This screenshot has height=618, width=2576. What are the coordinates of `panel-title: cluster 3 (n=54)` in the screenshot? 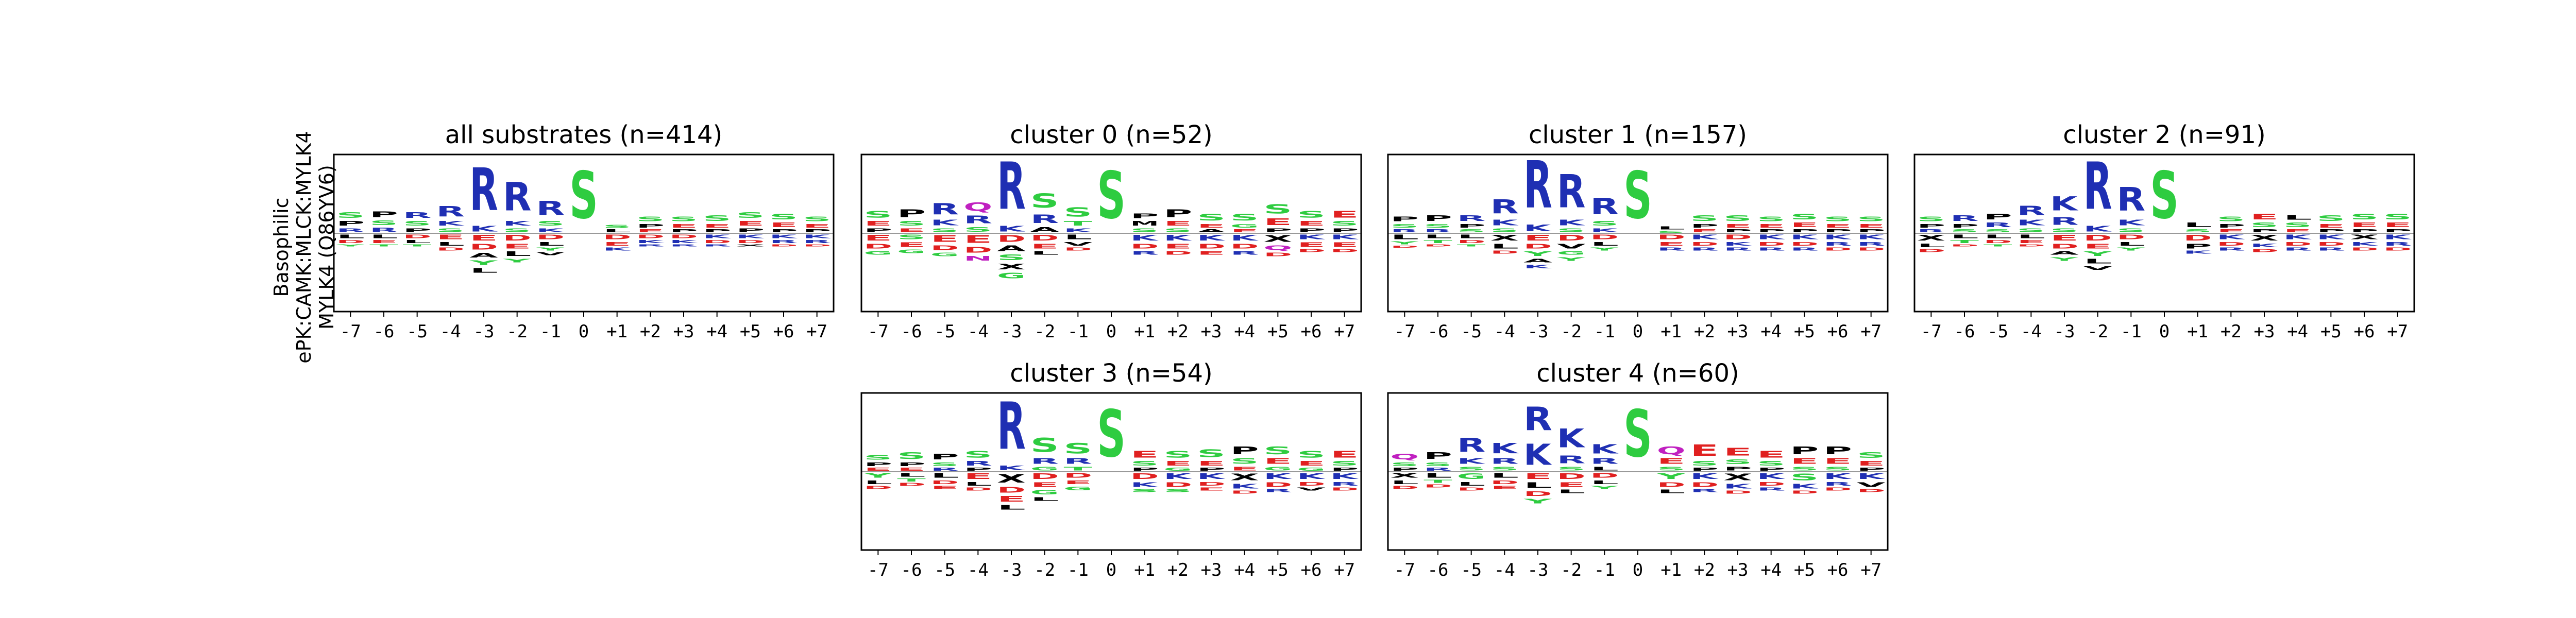 It's located at (1111, 374).